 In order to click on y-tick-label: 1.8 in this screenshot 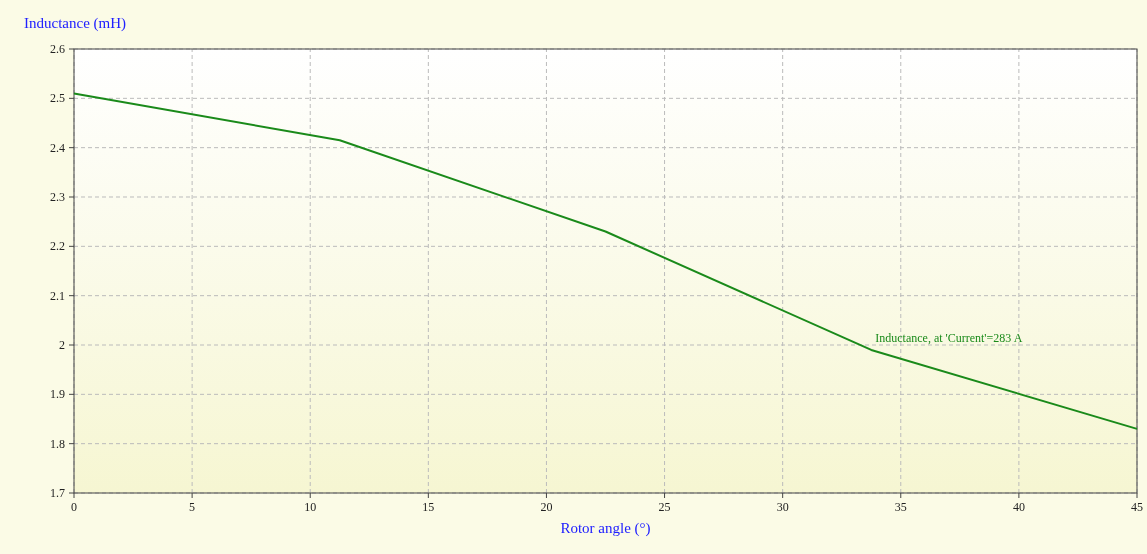, I will do `click(57, 443)`.